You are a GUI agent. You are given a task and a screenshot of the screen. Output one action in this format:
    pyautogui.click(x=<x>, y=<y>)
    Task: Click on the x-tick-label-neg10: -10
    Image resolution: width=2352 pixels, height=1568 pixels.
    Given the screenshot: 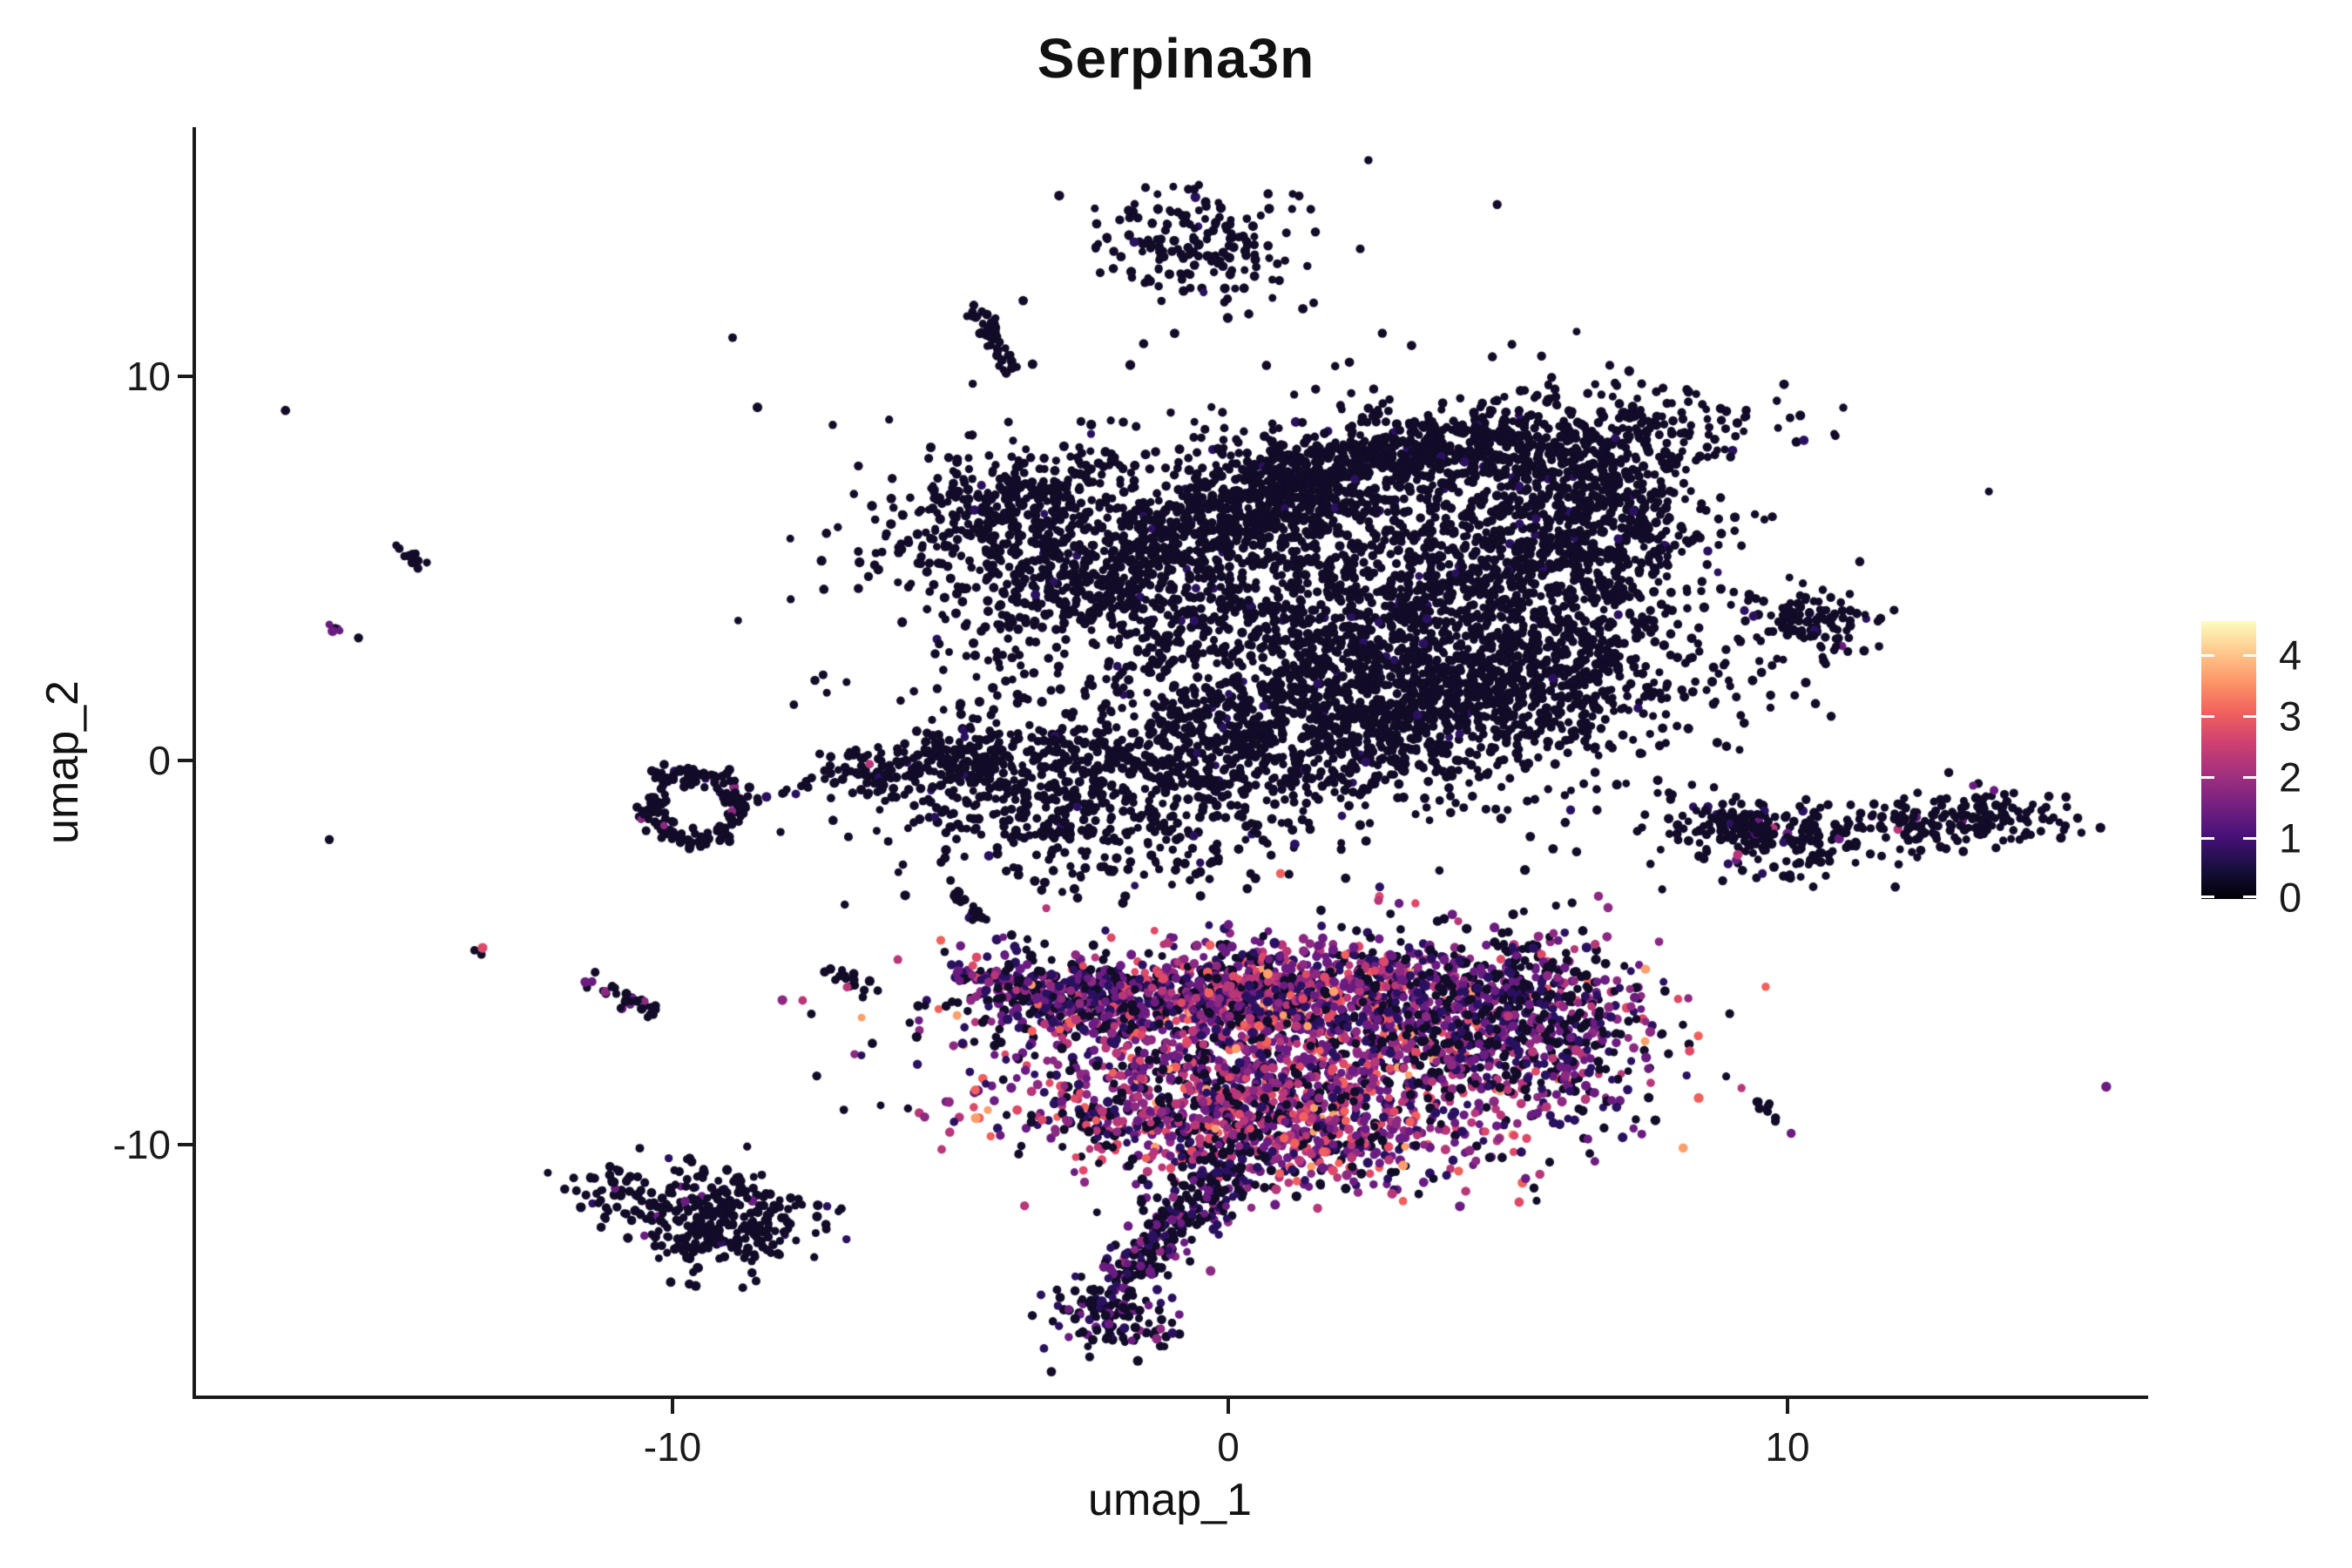 What is the action you would take?
    pyautogui.click(x=672, y=1447)
    